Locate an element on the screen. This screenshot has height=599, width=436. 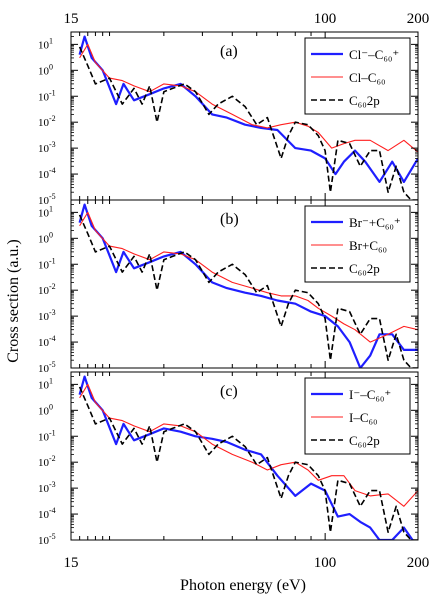
x-axis-label: Photon energy (eV) is located at coordinates (243, 585).